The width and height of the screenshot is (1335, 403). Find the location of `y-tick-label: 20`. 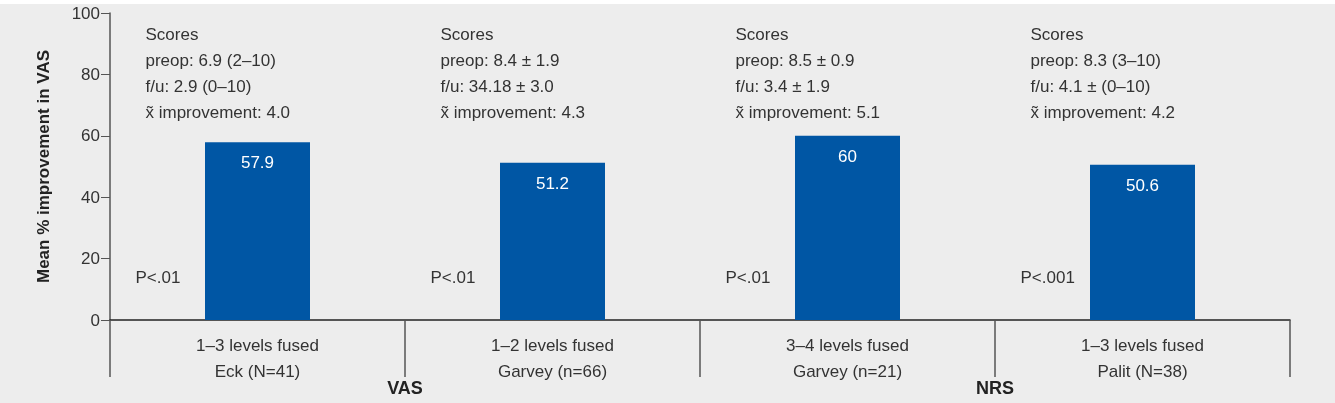

y-tick-label: 20 is located at coordinates (90, 259).